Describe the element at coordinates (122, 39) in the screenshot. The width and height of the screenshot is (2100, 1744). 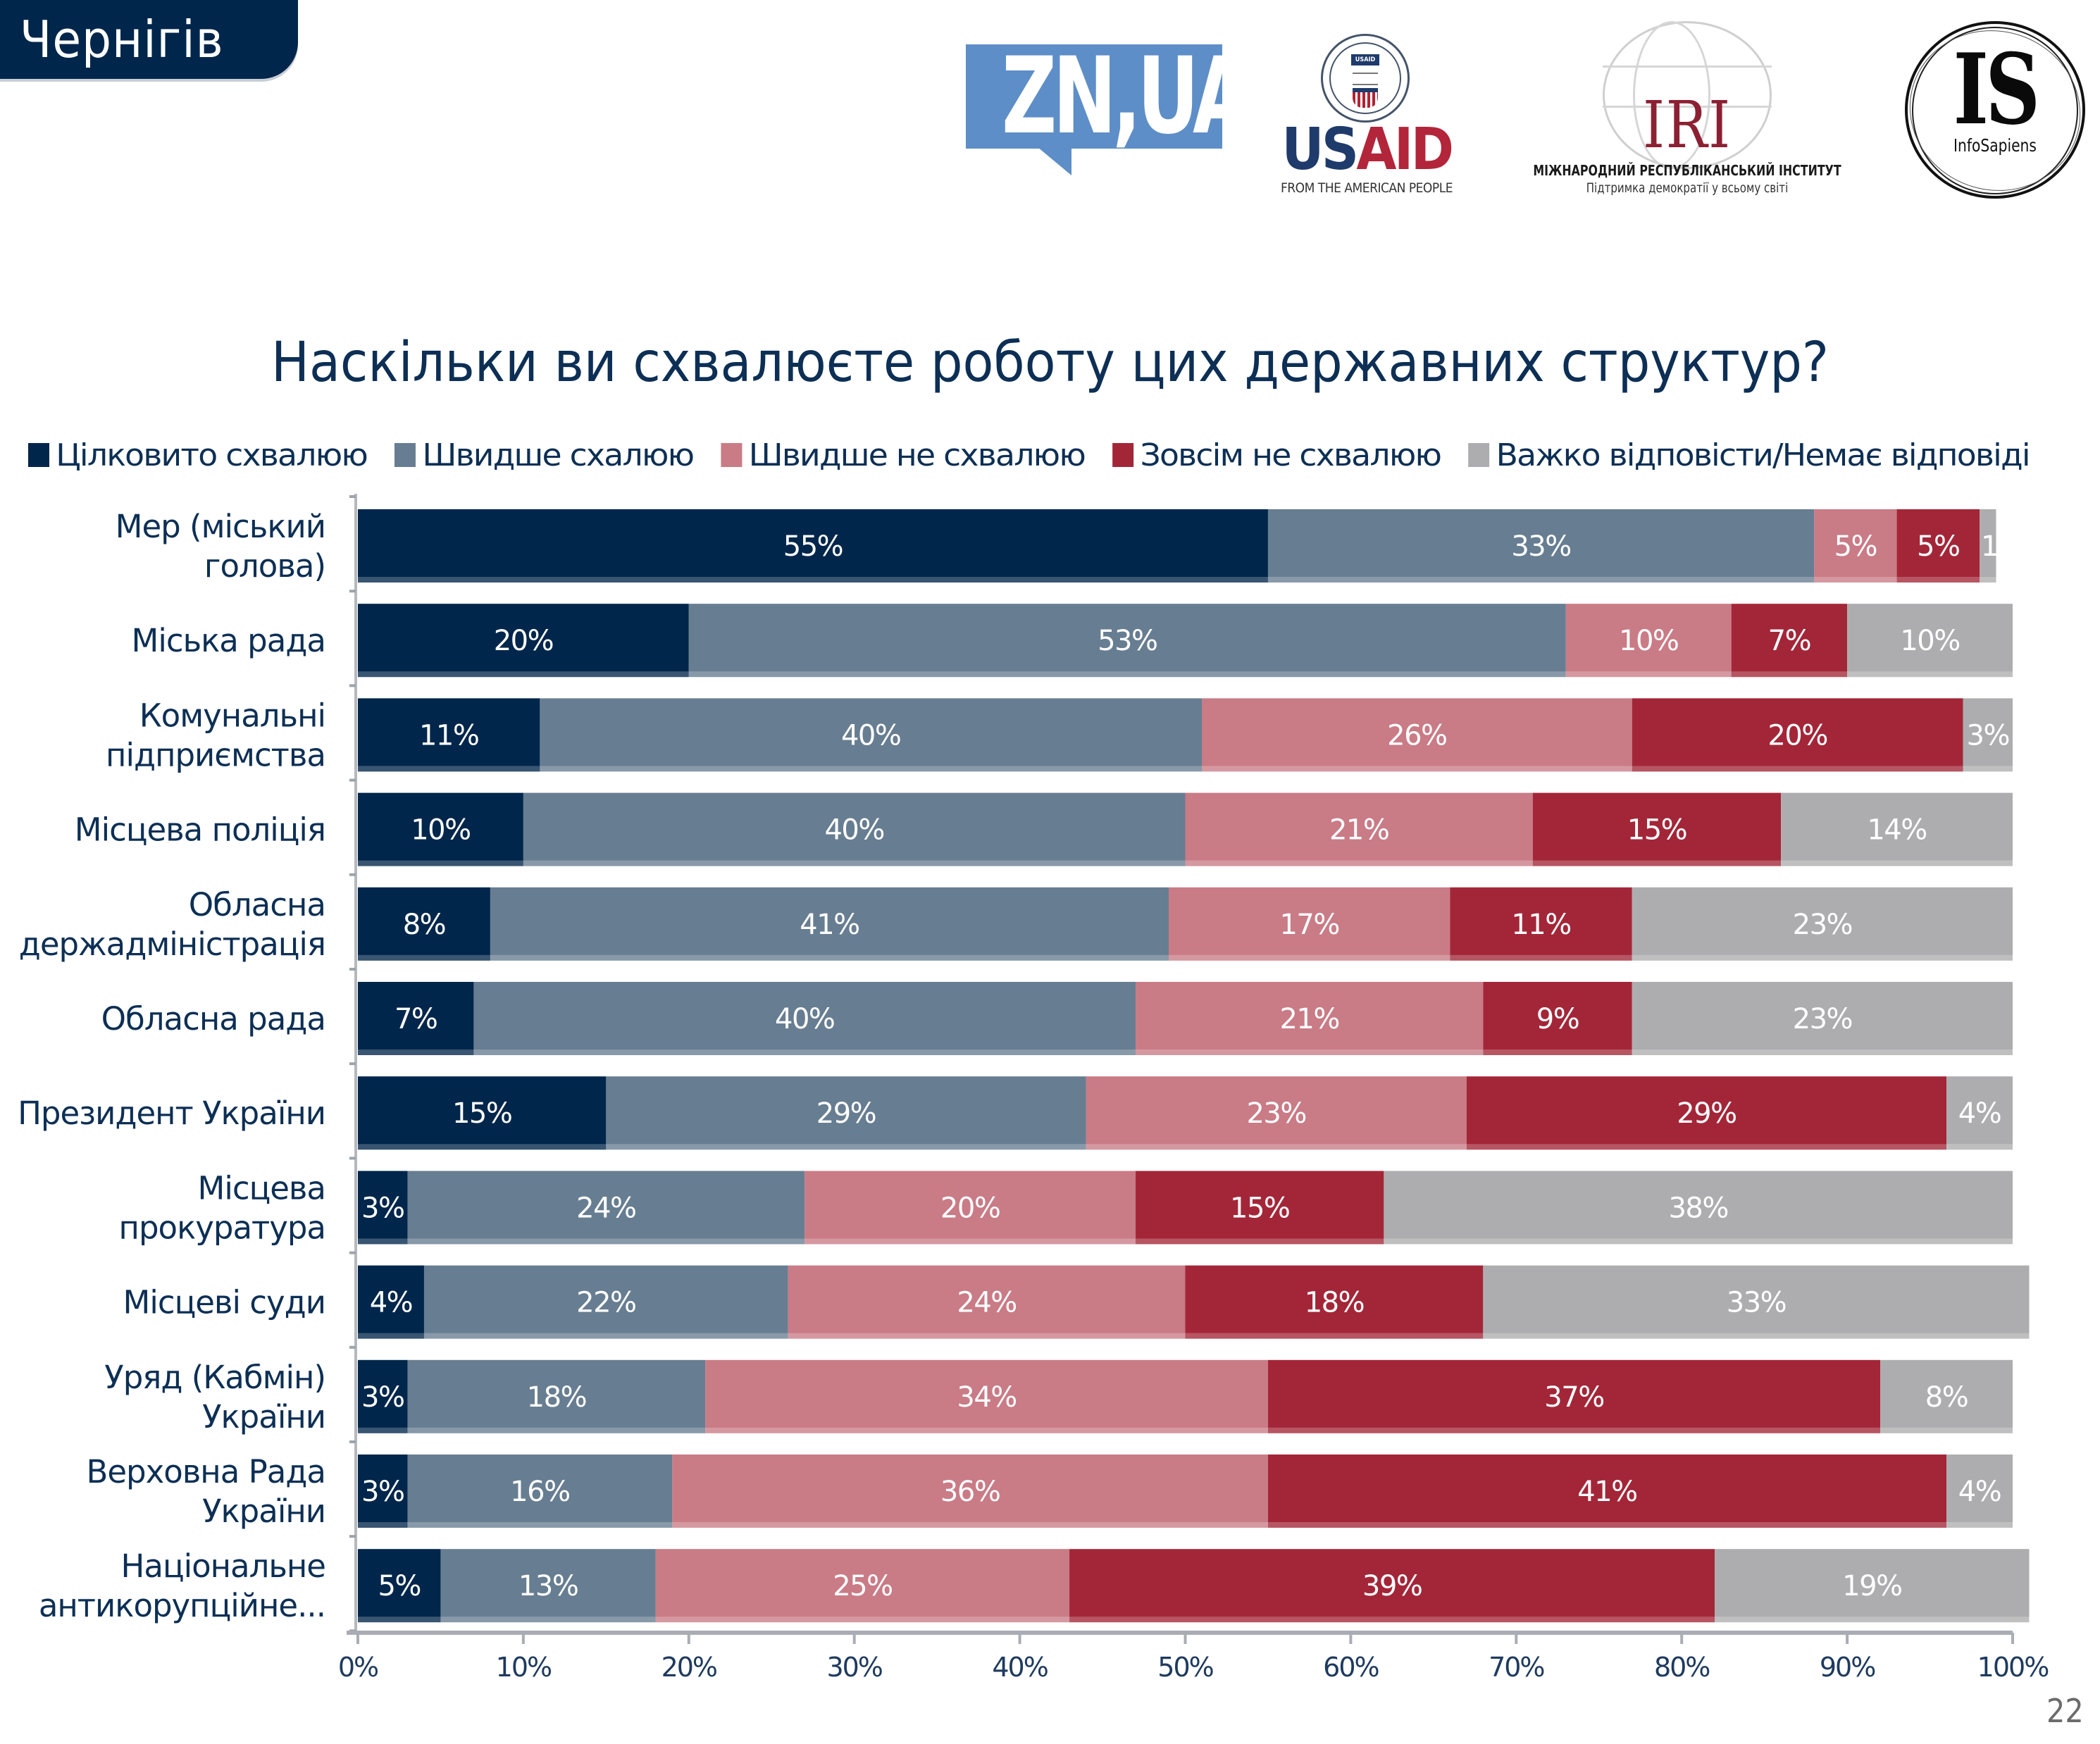
I see `region-tab-label: Чернігів` at that location.